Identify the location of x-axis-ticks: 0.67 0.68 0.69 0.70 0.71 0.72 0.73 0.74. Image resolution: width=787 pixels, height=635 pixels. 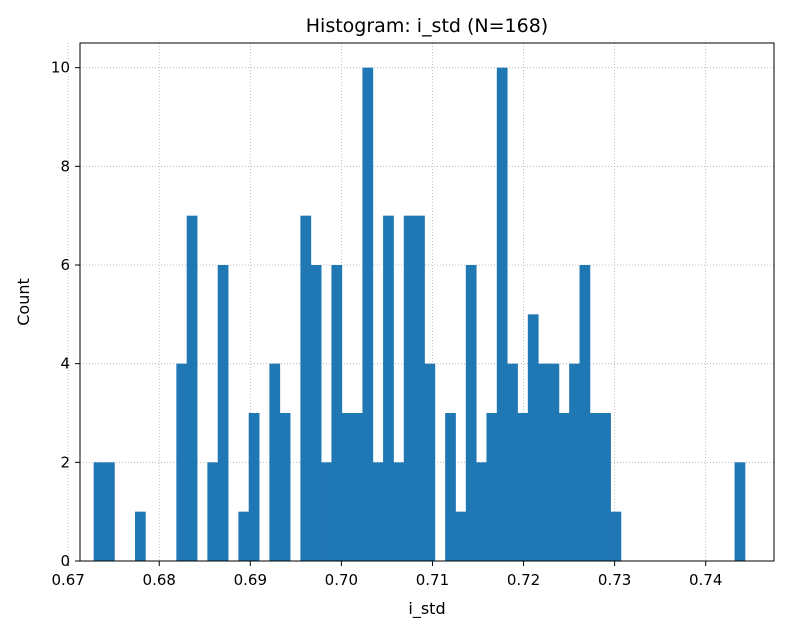
(386, 575).